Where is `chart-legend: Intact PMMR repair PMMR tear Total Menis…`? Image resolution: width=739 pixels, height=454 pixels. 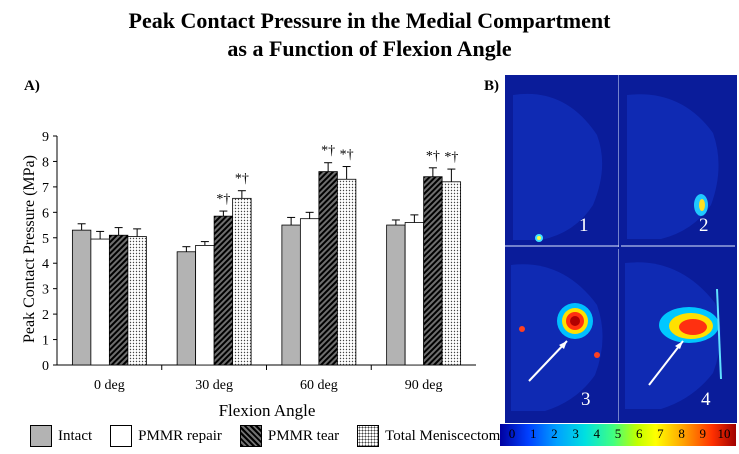
chart-legend: Intact PMMR repair PMMR tear Total Menis… is located at coordinates (278, 436).